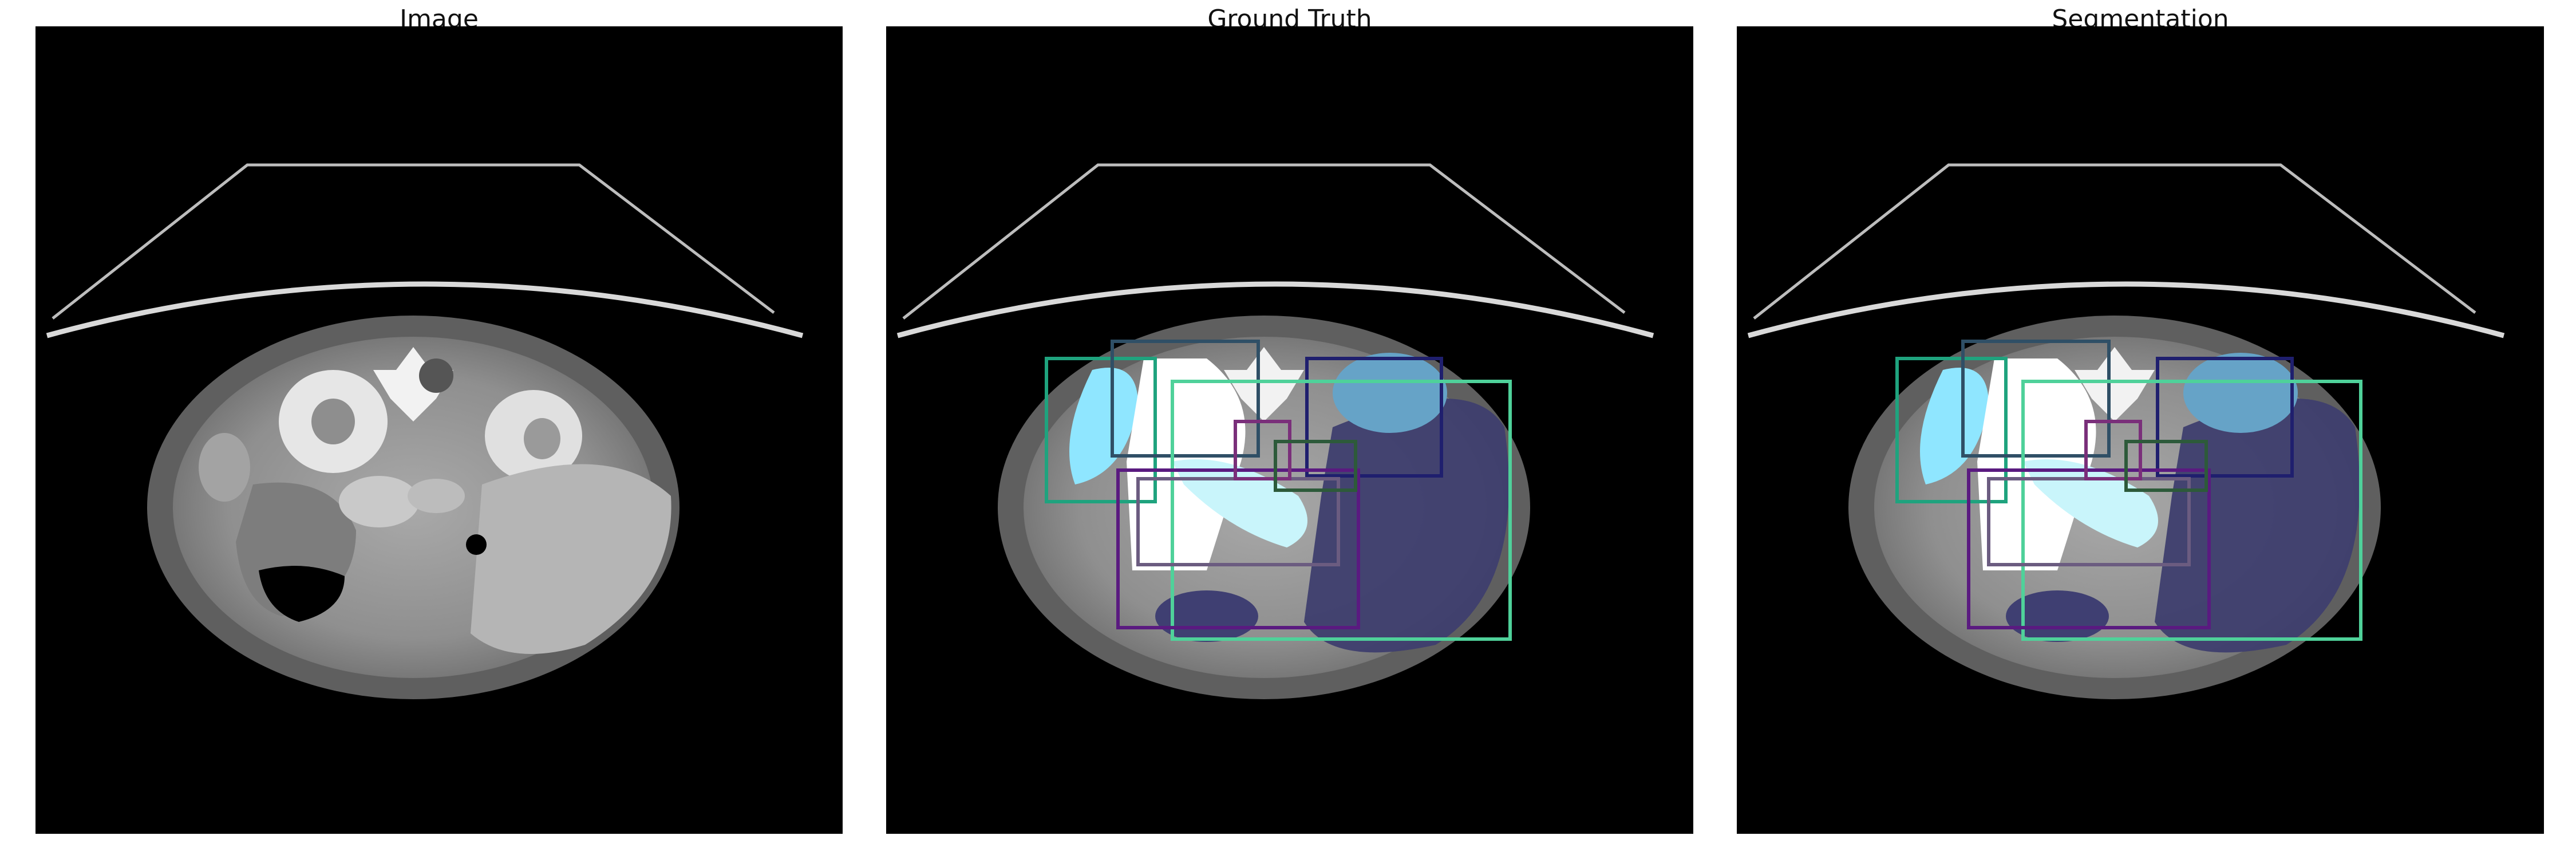  What do you see at coordinates (413, 384) in the screenshot?
I see `spine` at bounding box center [413, 384].